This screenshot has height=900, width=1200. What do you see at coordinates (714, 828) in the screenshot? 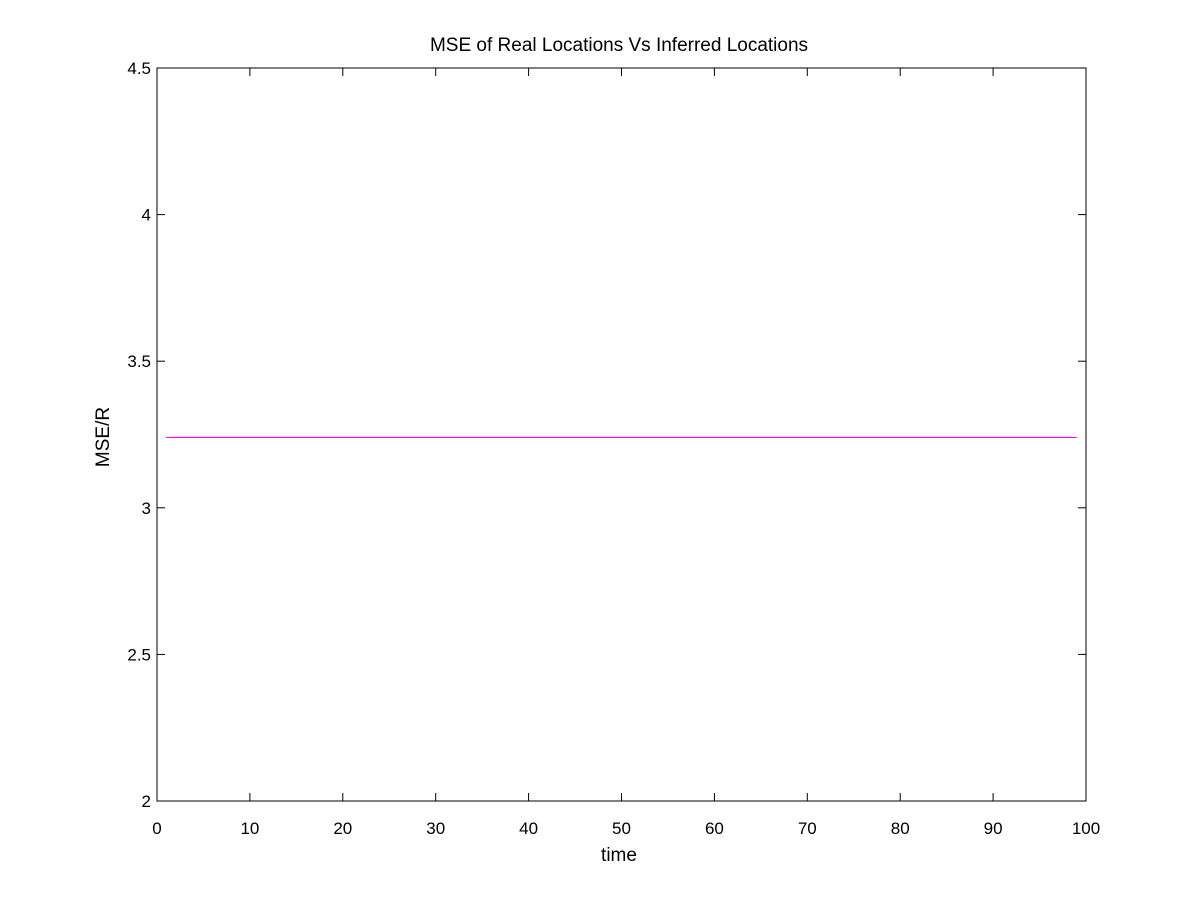
I see `x-tick-label: 60` at bounding box center [714, 828].